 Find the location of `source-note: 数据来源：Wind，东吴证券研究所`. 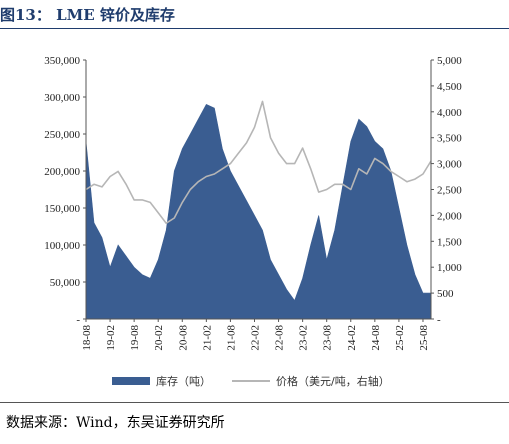

source-note: 数据来源：Wind，东吴证券研究所 is located at coordinates (115, 423).